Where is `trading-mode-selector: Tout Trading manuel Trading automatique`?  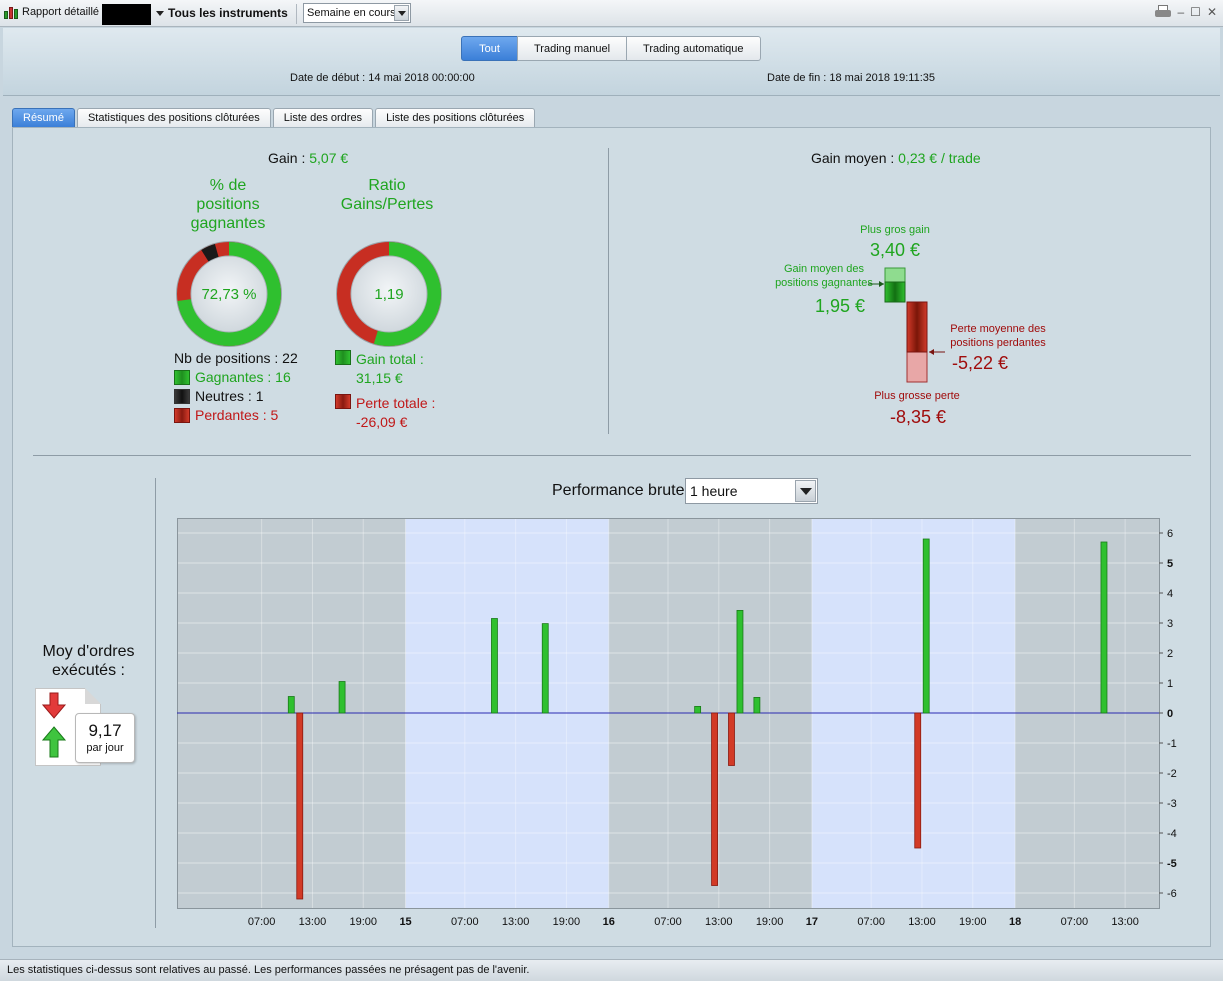 trading-mode-selector: Tout Trading manuel Trading automatique is located at coordinates (611, 48).